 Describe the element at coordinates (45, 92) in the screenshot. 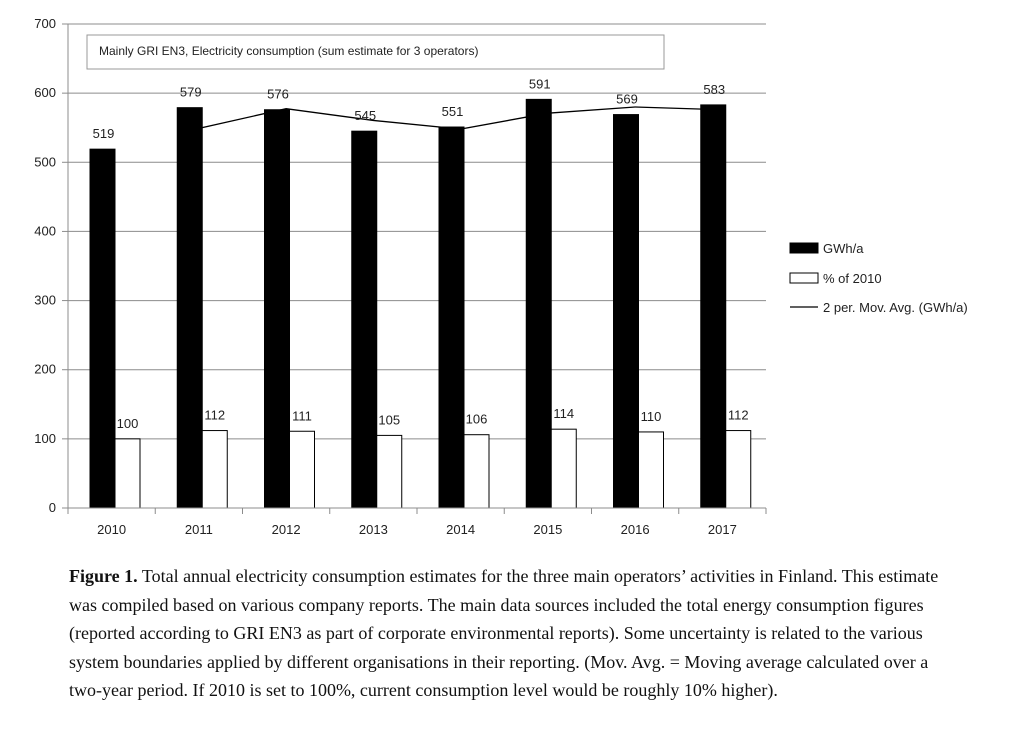

I see `y-tick-label: 600` at that location.